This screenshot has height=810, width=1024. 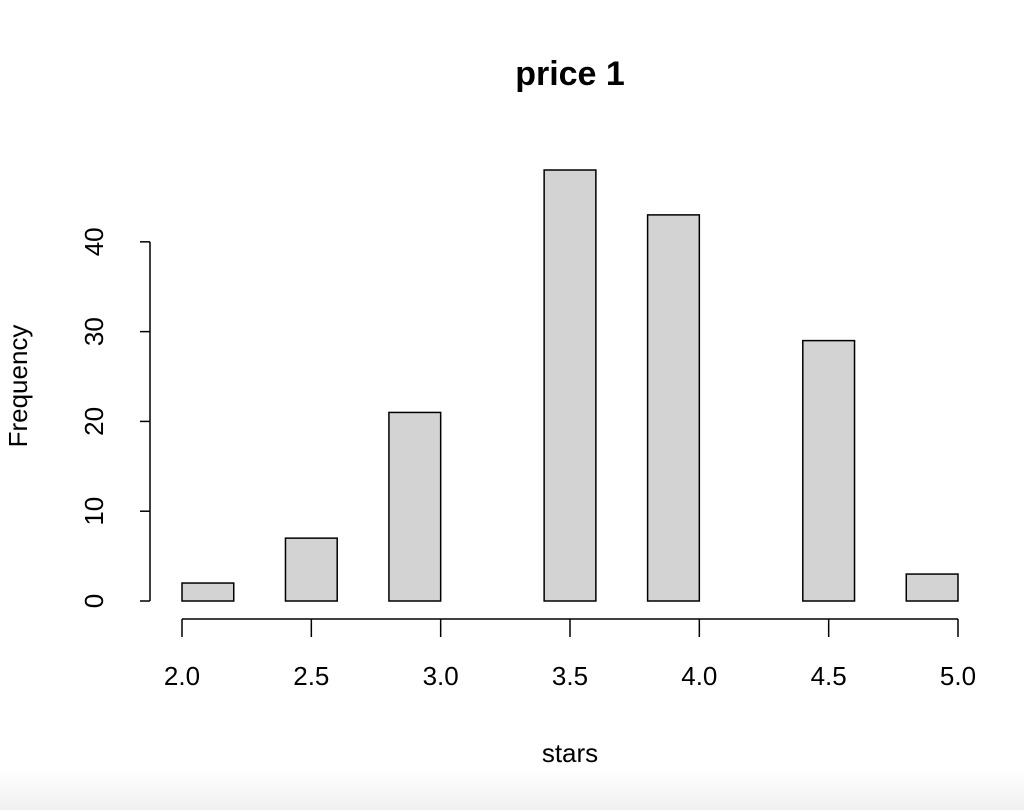 I want to click on x-axis-label: stars, so click(x=570, y=753).